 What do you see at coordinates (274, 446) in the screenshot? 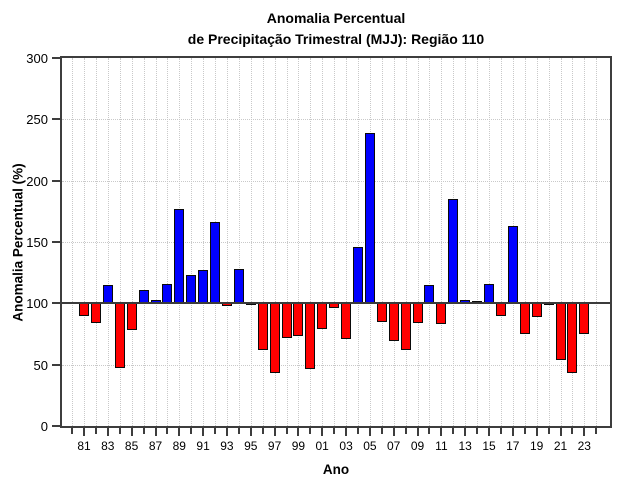
I see `x-axis-tick-label: 97` at bounding box center [274, 446].